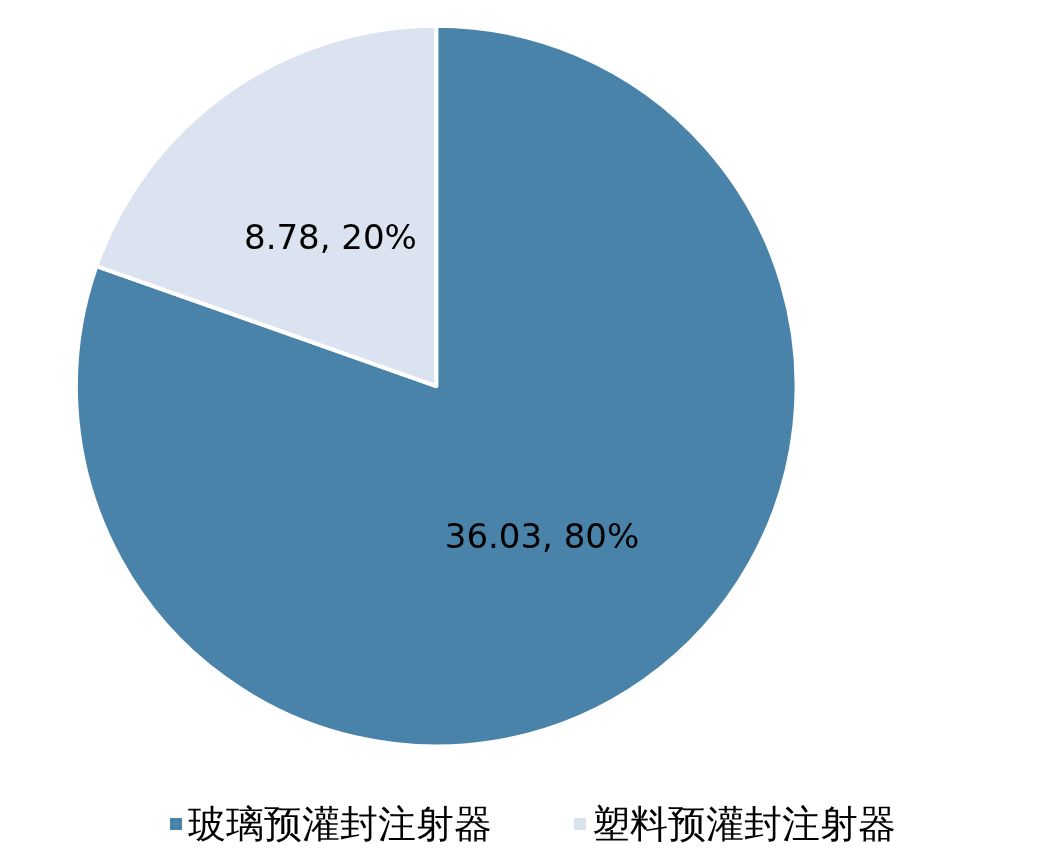 The height and width of the screenshot is (858, 1064). What do you see at coordinates (542, 535) in the screenshot?
I see `data-label: 36.03, 80%` at bounding box center [542, 535].